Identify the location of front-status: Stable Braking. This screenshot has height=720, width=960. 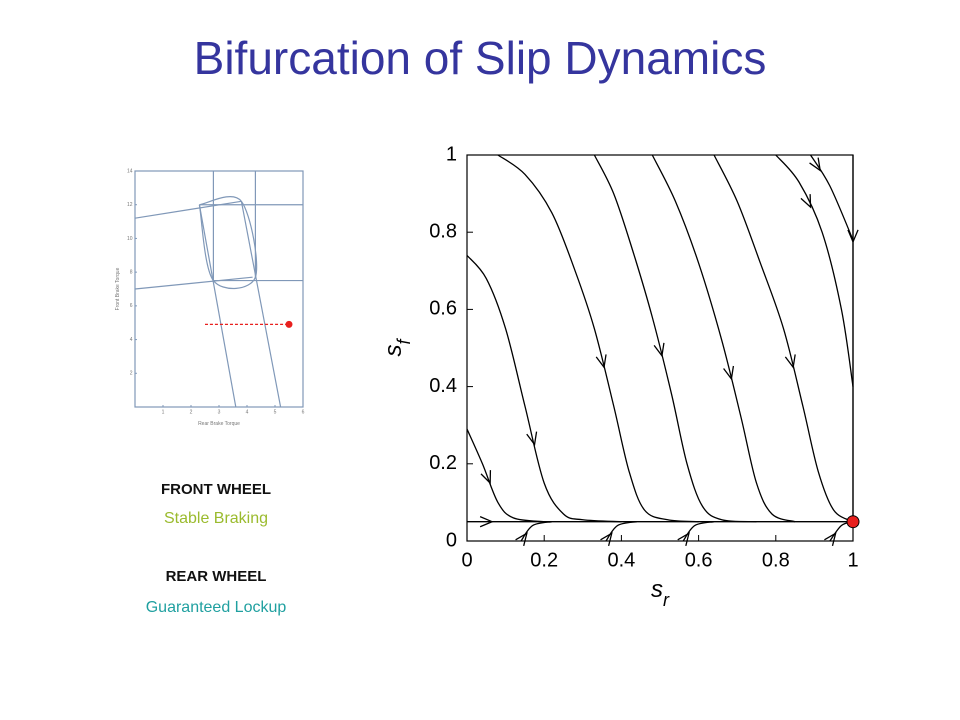
(216, 518).